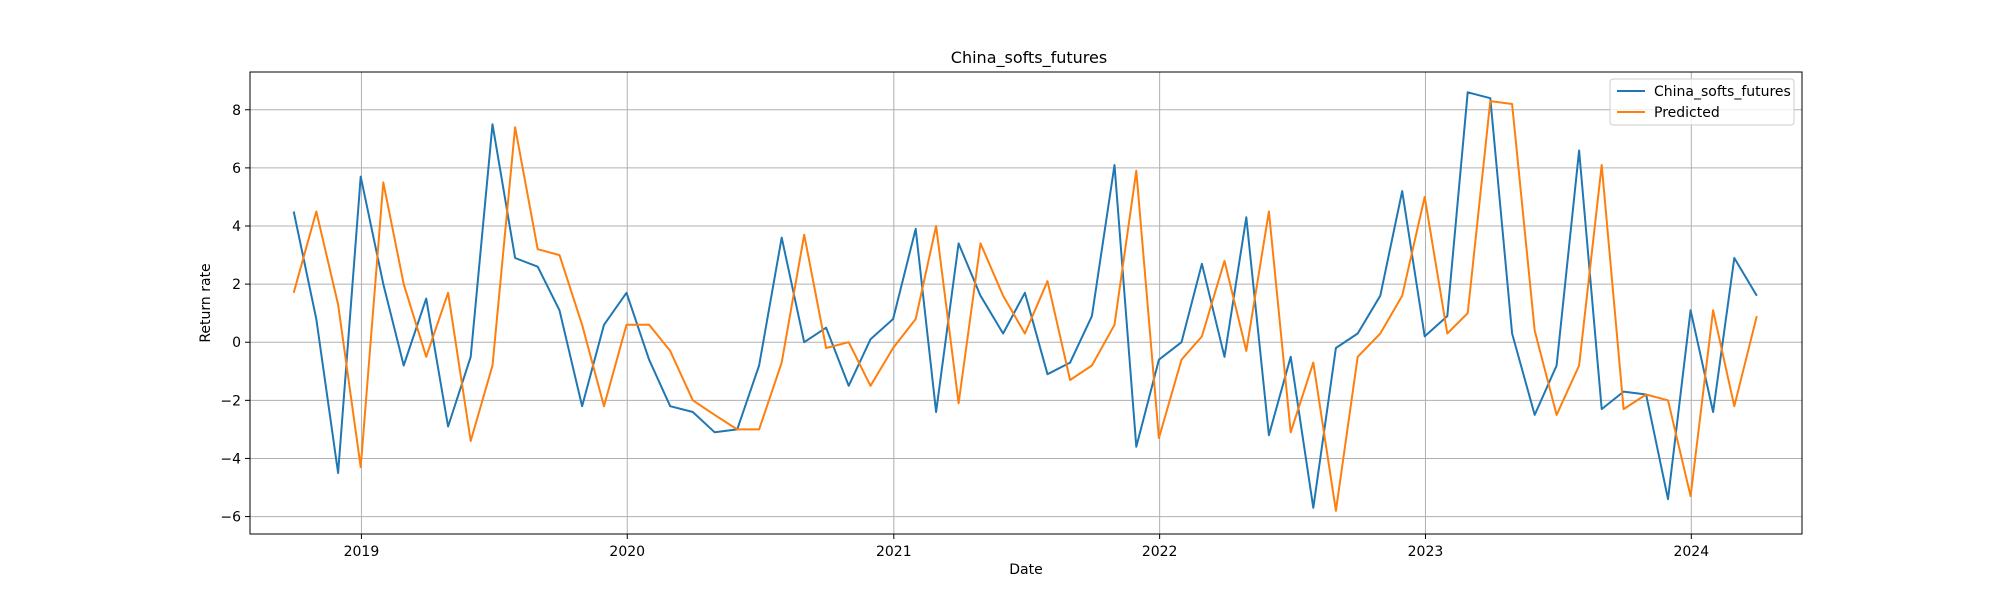  What do you see at coordinates (236, 285) in the screenshot?
I see `y-tick-label: 2` at bounding box center [236, 285].